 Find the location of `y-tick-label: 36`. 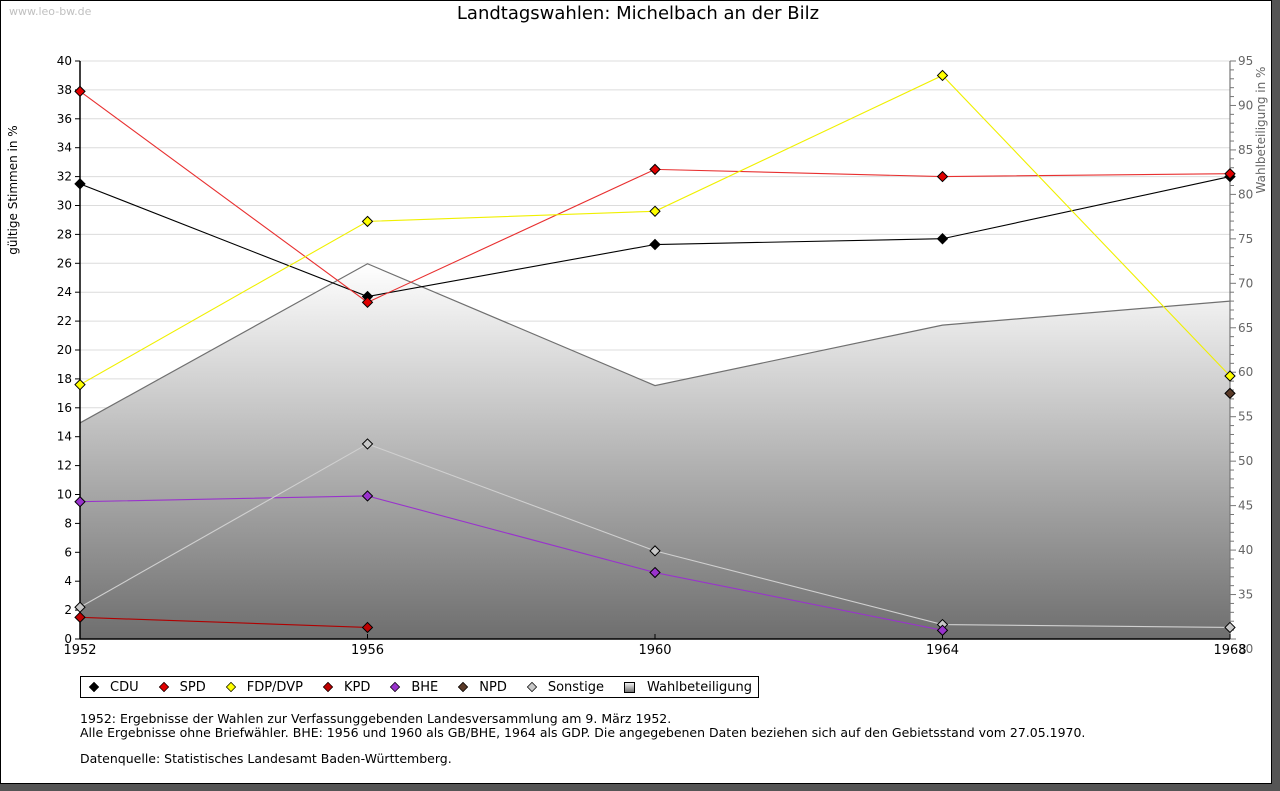

y-tick-label: 36 is located at coordinates (64, 119).